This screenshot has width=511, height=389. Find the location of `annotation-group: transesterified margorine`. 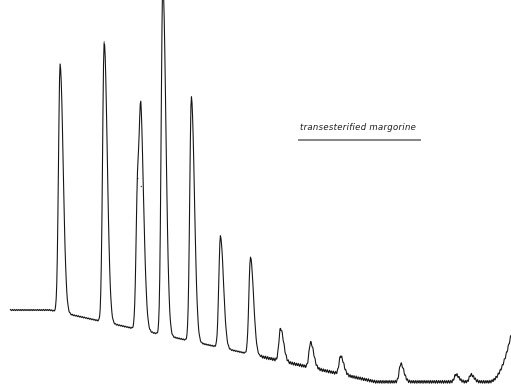

annotation-group: transesterified margorine is located at coordinates (359, 131).